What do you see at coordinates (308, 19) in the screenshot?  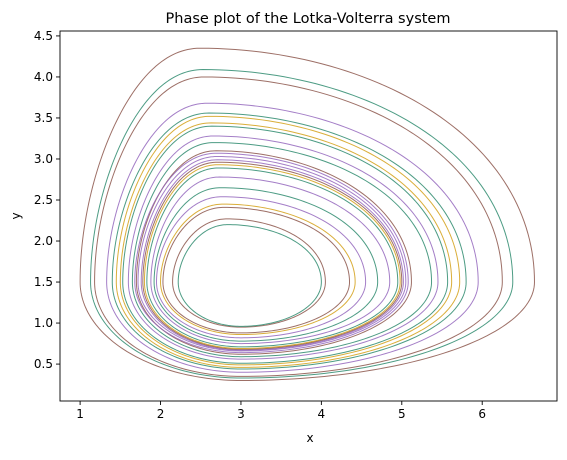 I see `chart-title: Phase plot of the Lotka-Volterra system` at bounding box center [308, 19].